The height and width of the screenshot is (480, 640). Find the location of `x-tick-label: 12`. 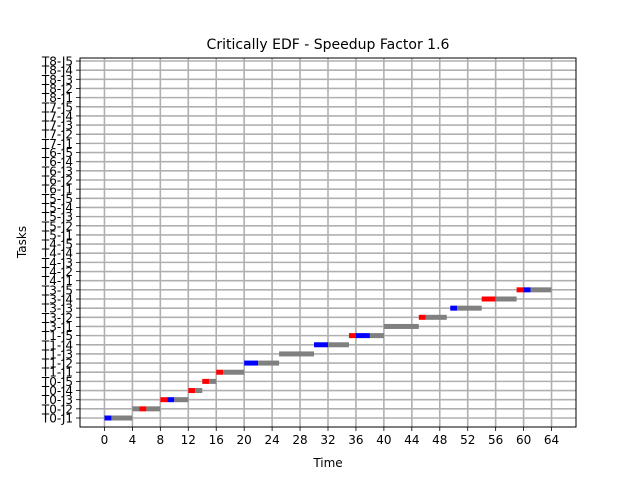

x-tick-label: 12 is located at coordinates (188, 440).